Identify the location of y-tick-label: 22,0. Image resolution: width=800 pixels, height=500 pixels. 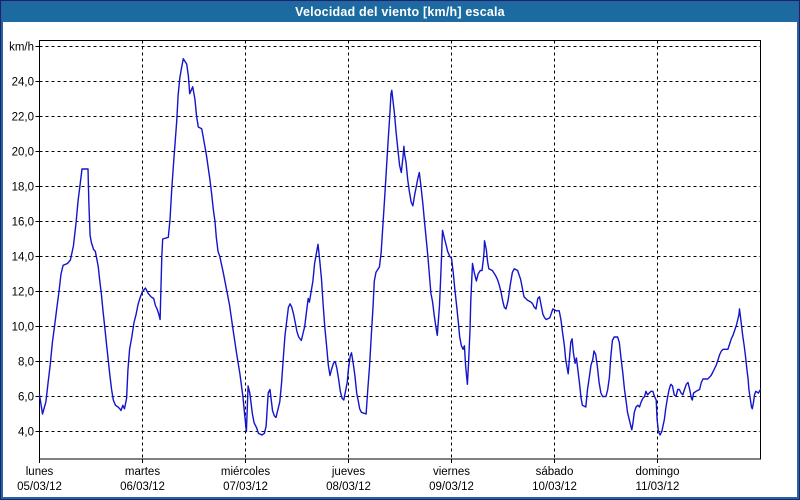
(23, 118).